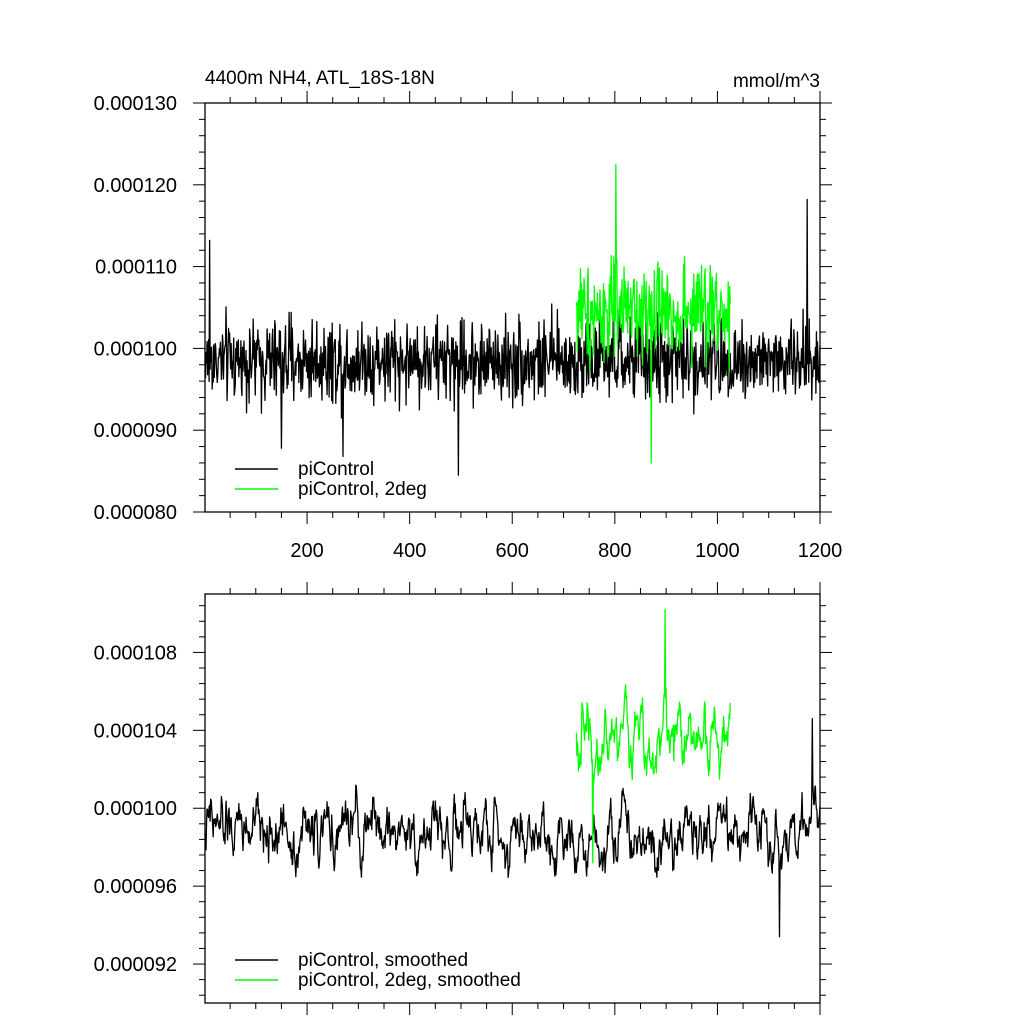 The image size is (1024, 1029). I want to click on legend-label: piControl, 2deg, so click(362, 489).